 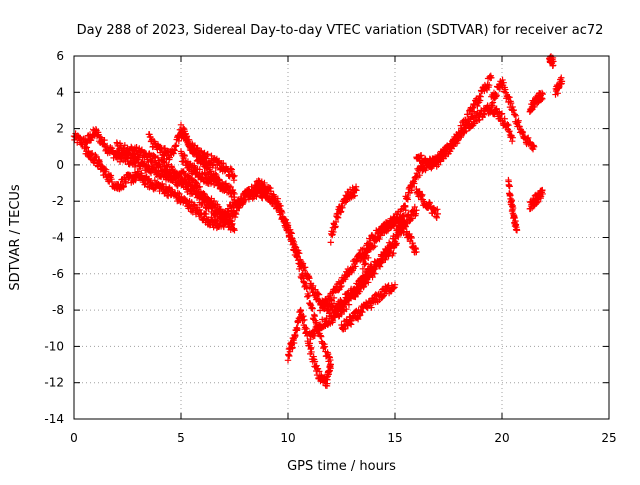 What do you see at coordinates (608, 438) in the screenshot?
I see `x-tick-label: 25` at bounding box center [608, 438].